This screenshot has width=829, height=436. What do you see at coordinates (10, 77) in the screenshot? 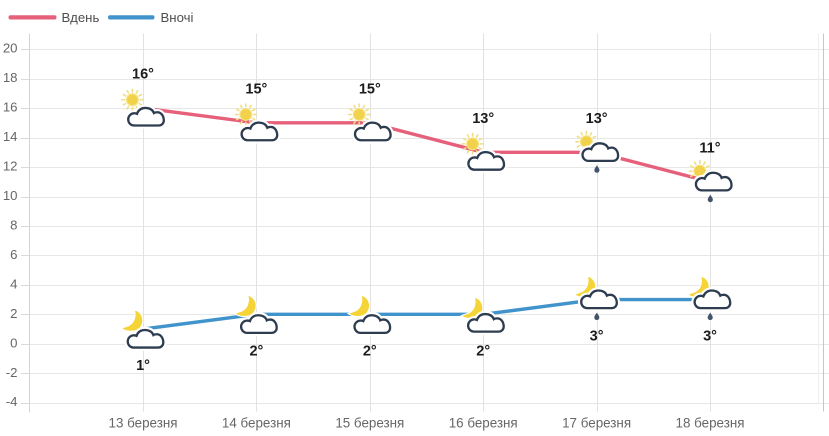
I see `svg-text: 18` at bounding box center [10, 77].